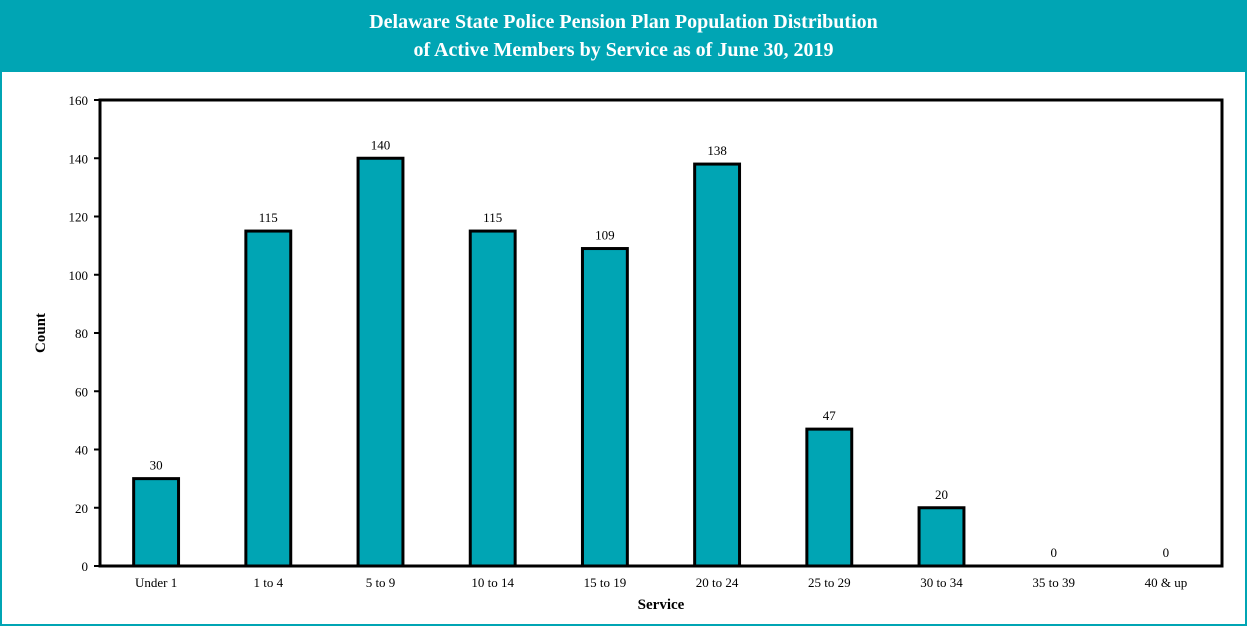  Describe the element at coordinates (81, 391) in the screenshot. I see `y-tick-label: 60` at that location.